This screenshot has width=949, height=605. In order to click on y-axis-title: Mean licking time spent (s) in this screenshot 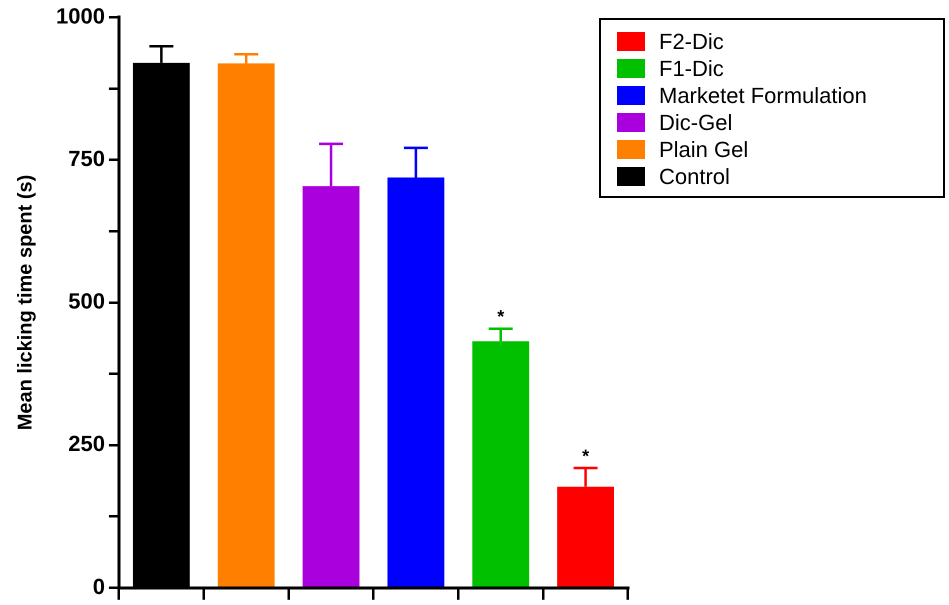, I will do `click(25, 302)`.